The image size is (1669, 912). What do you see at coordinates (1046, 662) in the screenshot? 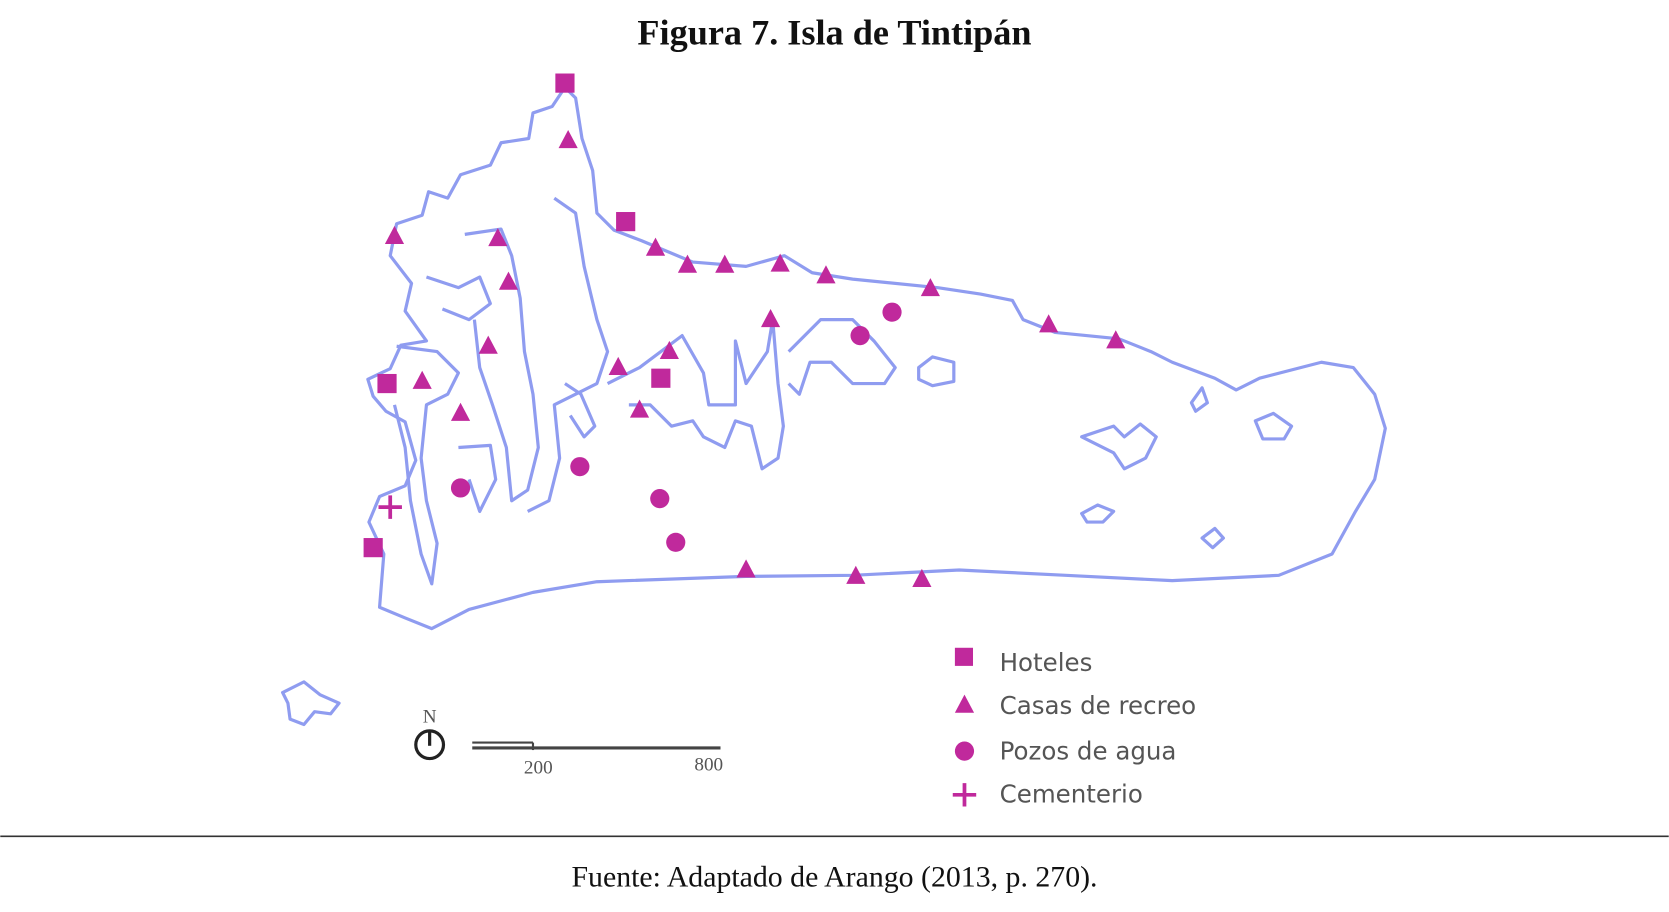
I see `legend-label: Hoteles` at bounding box center [1046, 662].